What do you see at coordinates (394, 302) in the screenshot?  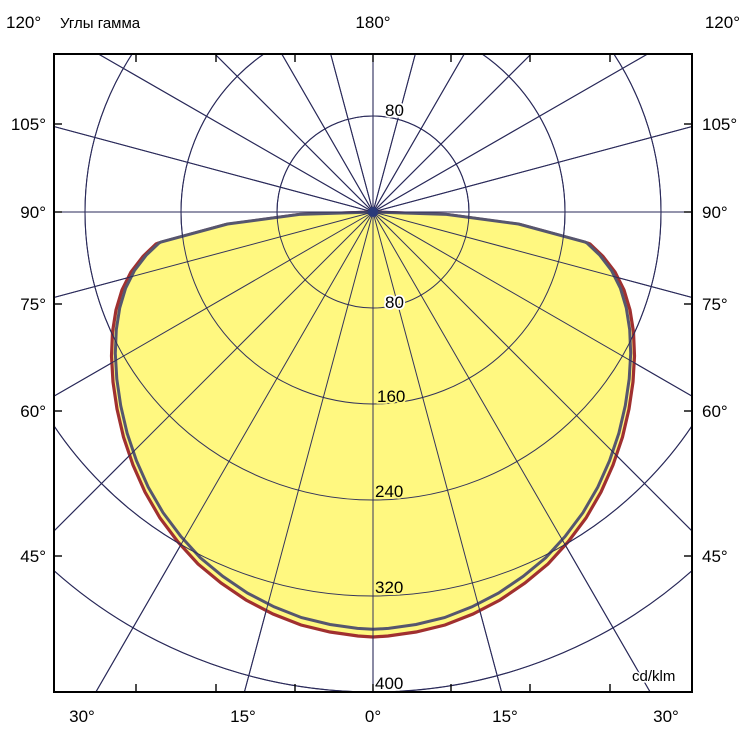 I see `ring-label-80-lower: 80` at bounding box center [394, 302].